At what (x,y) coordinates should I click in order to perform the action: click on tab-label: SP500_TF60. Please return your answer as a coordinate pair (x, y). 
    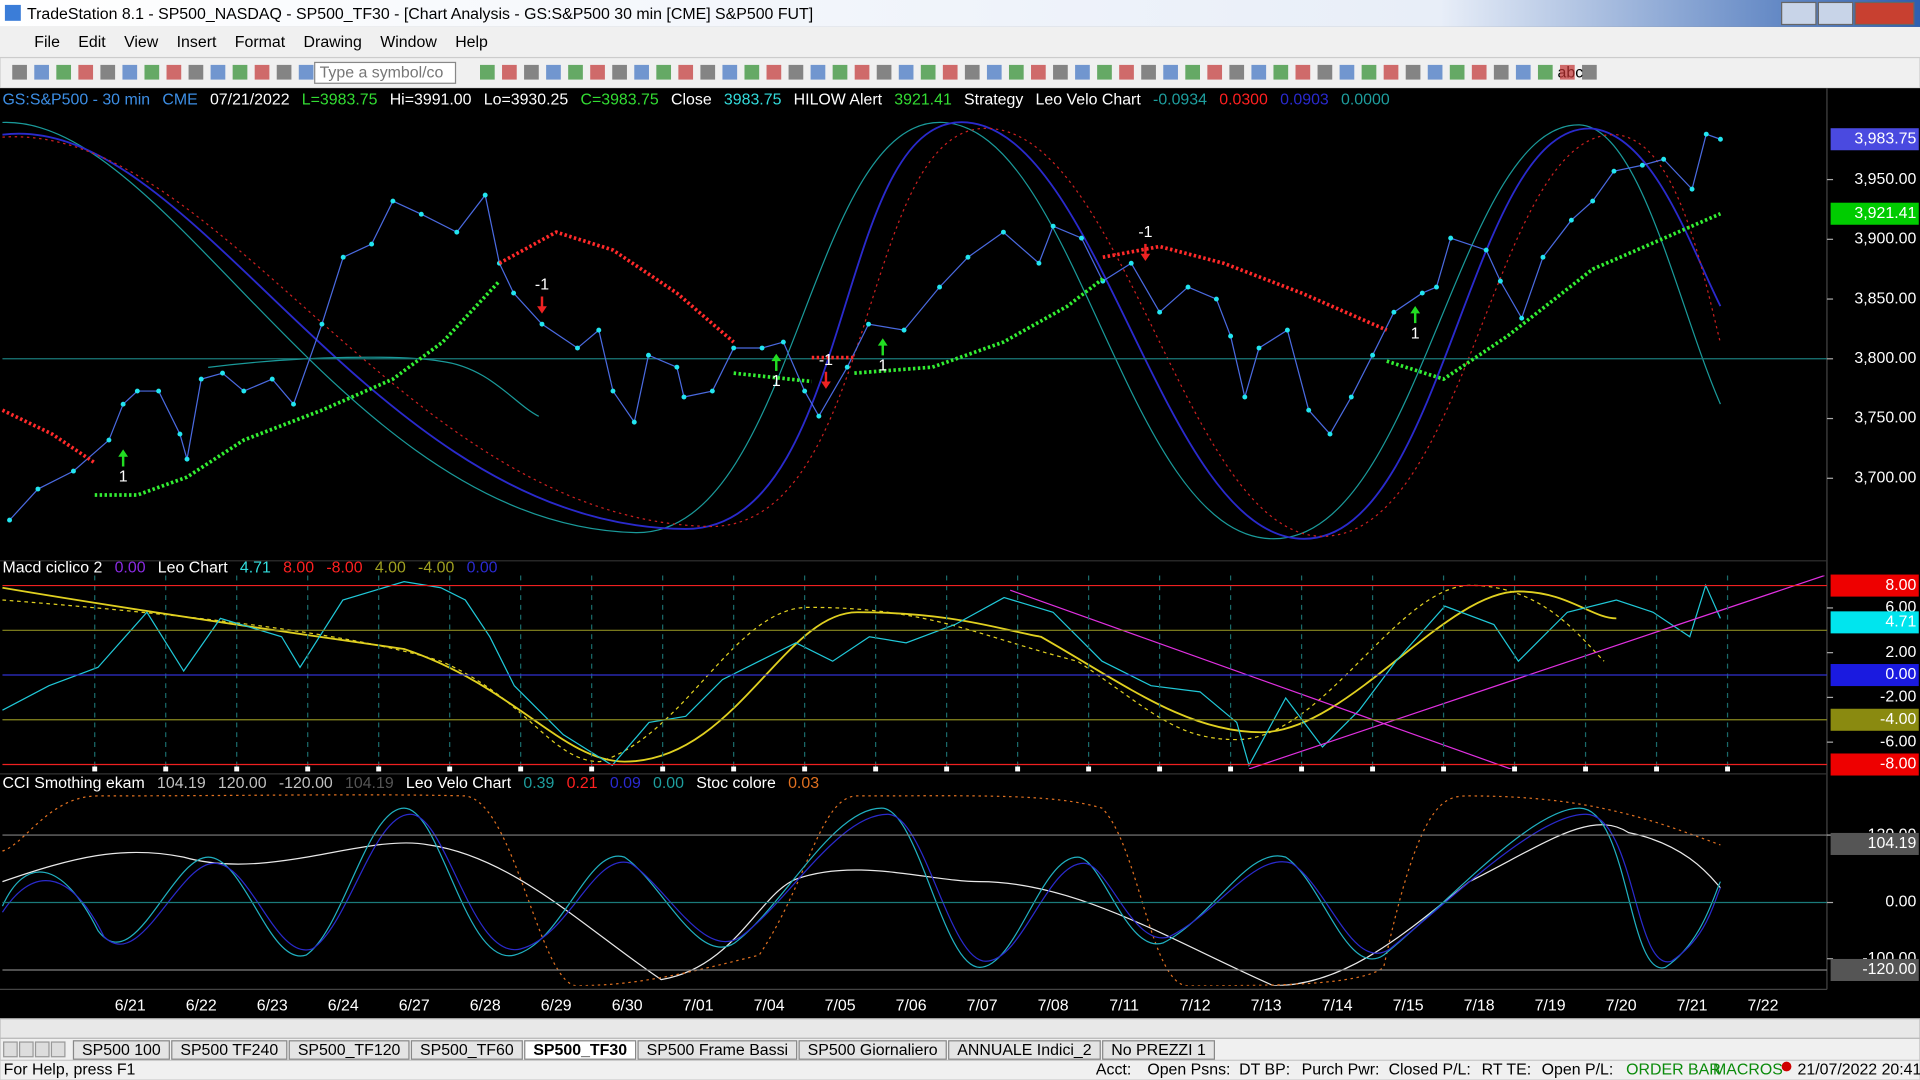
    Looking at the image, I should click on (467, 1050).